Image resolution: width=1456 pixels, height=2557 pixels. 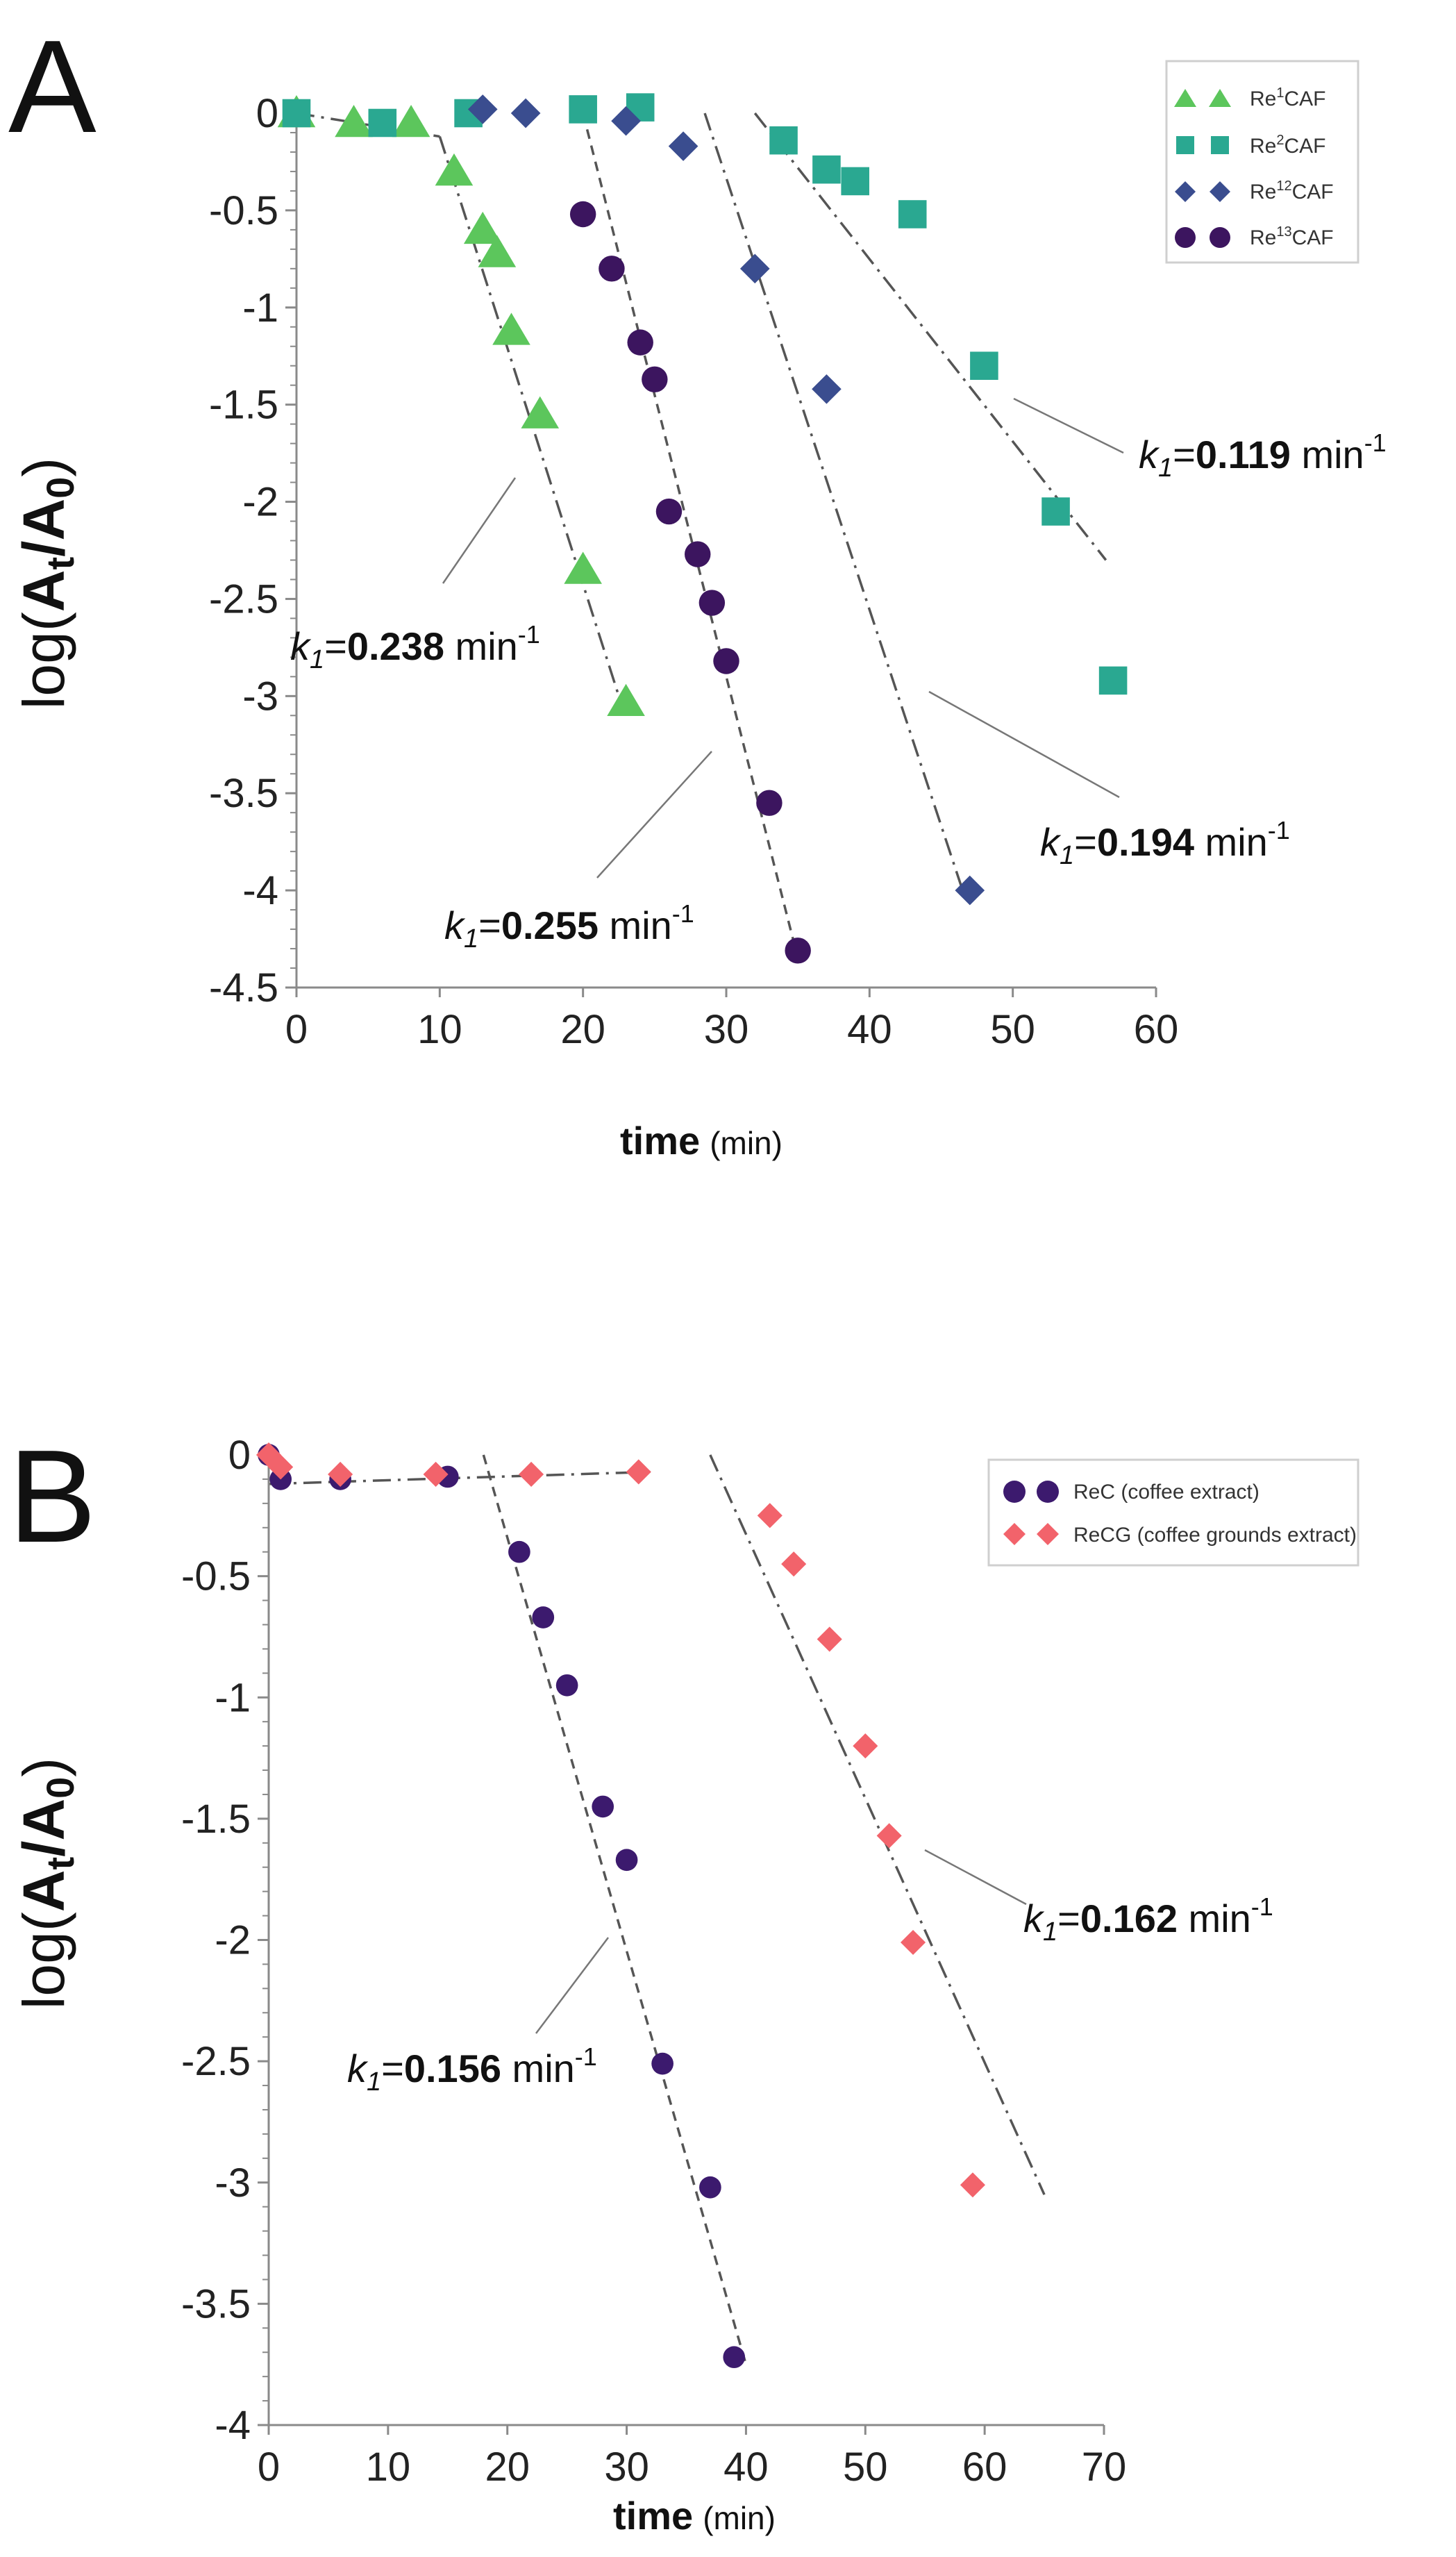 I want to click on diamond-marker-icon, so click(x=1220, y=191).